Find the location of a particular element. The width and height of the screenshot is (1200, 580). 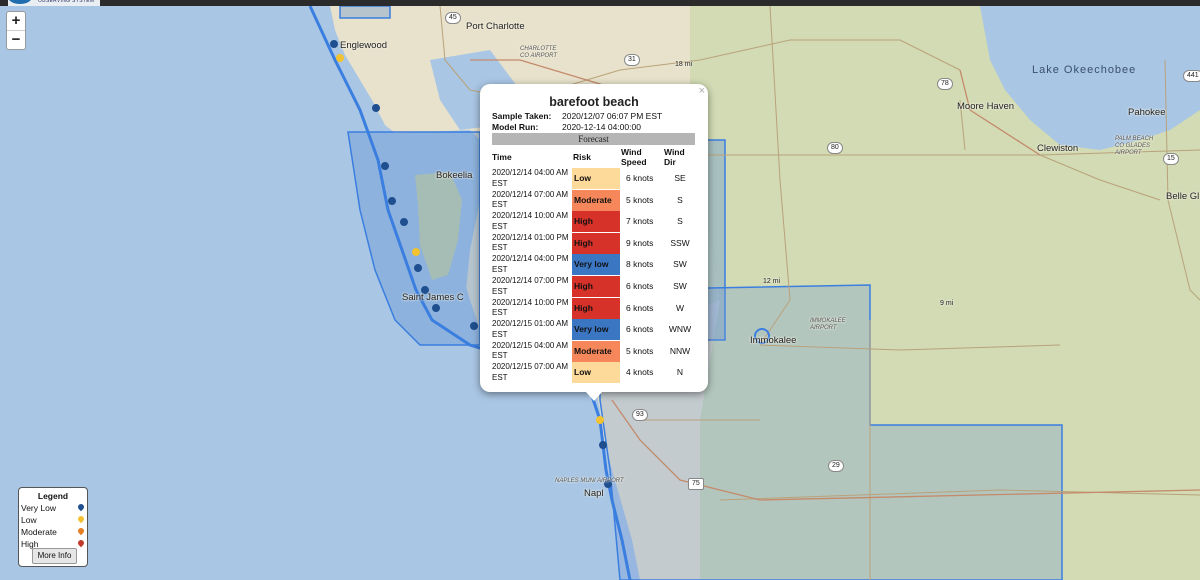

table-row: 2020/12/14 07:00 PM EST High 6 knots SW is located at coordinates (593, 286).